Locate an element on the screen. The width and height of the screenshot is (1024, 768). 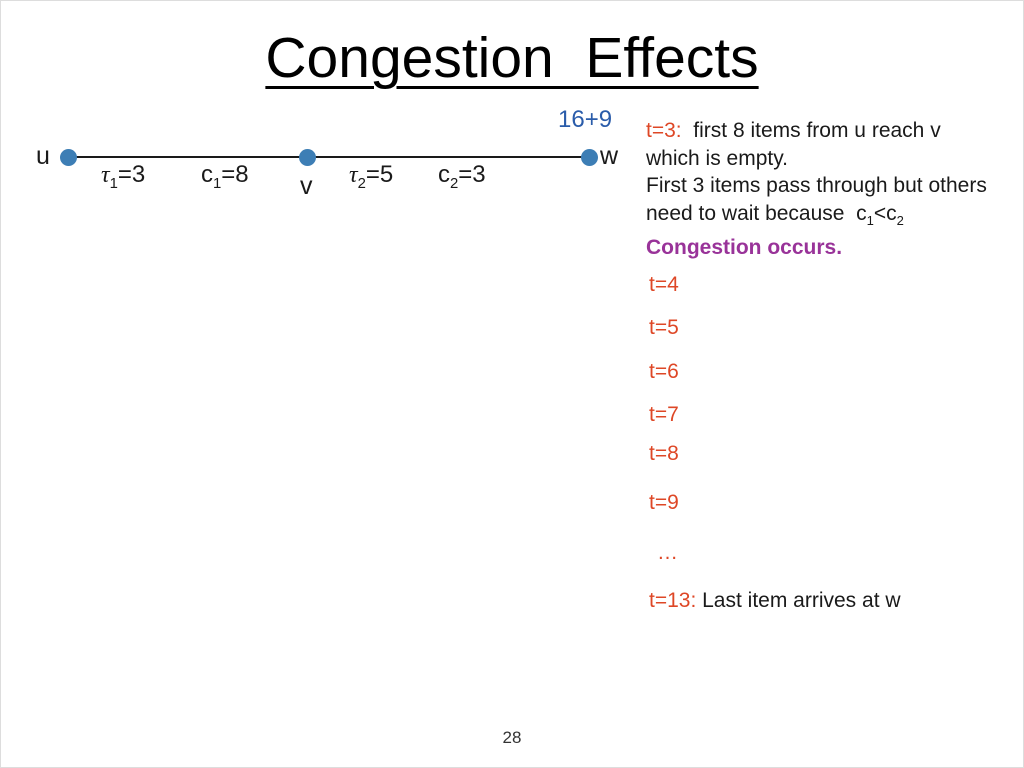
timeline-t7: t=7 is located at coordinates (664, 414).